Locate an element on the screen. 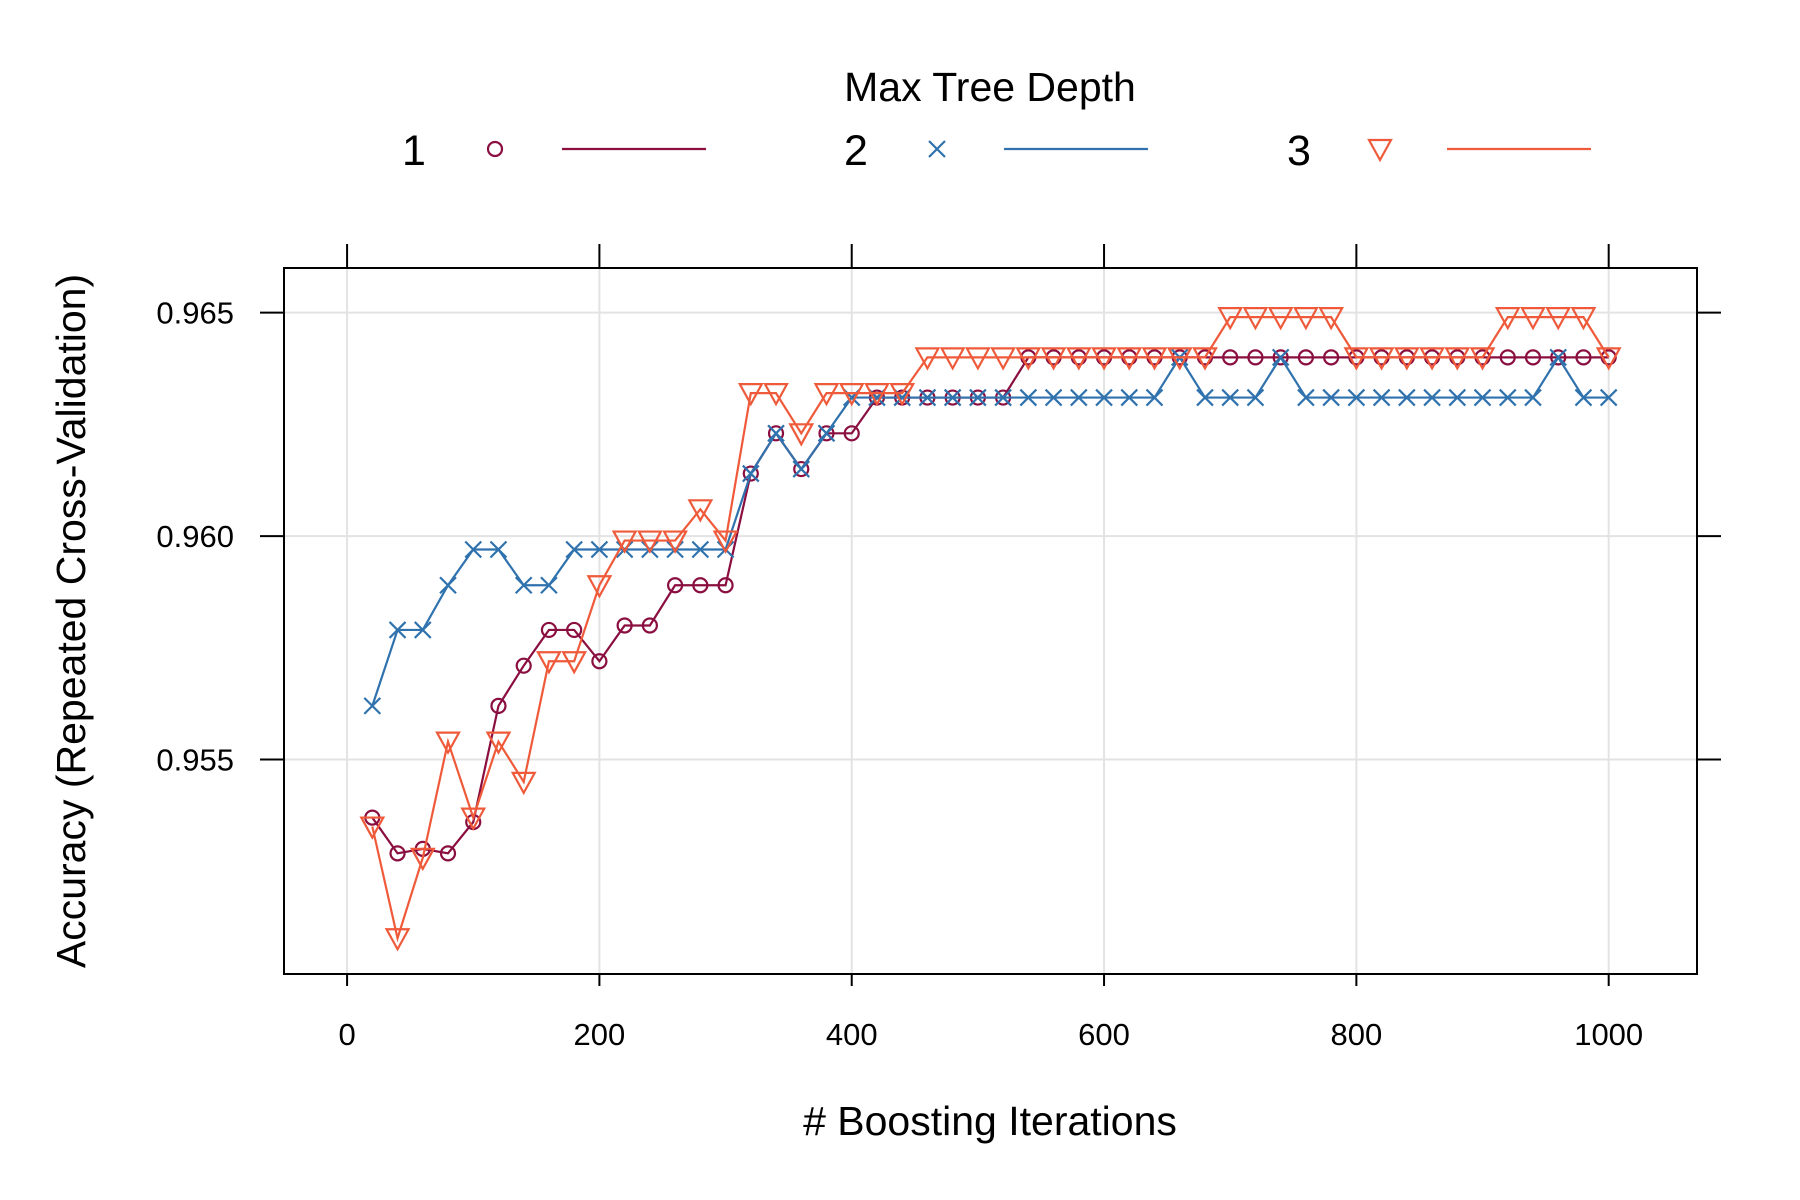 The image size is (1800, 1200). y-tick-label: 0.960 is located at coordinates (195, 536).